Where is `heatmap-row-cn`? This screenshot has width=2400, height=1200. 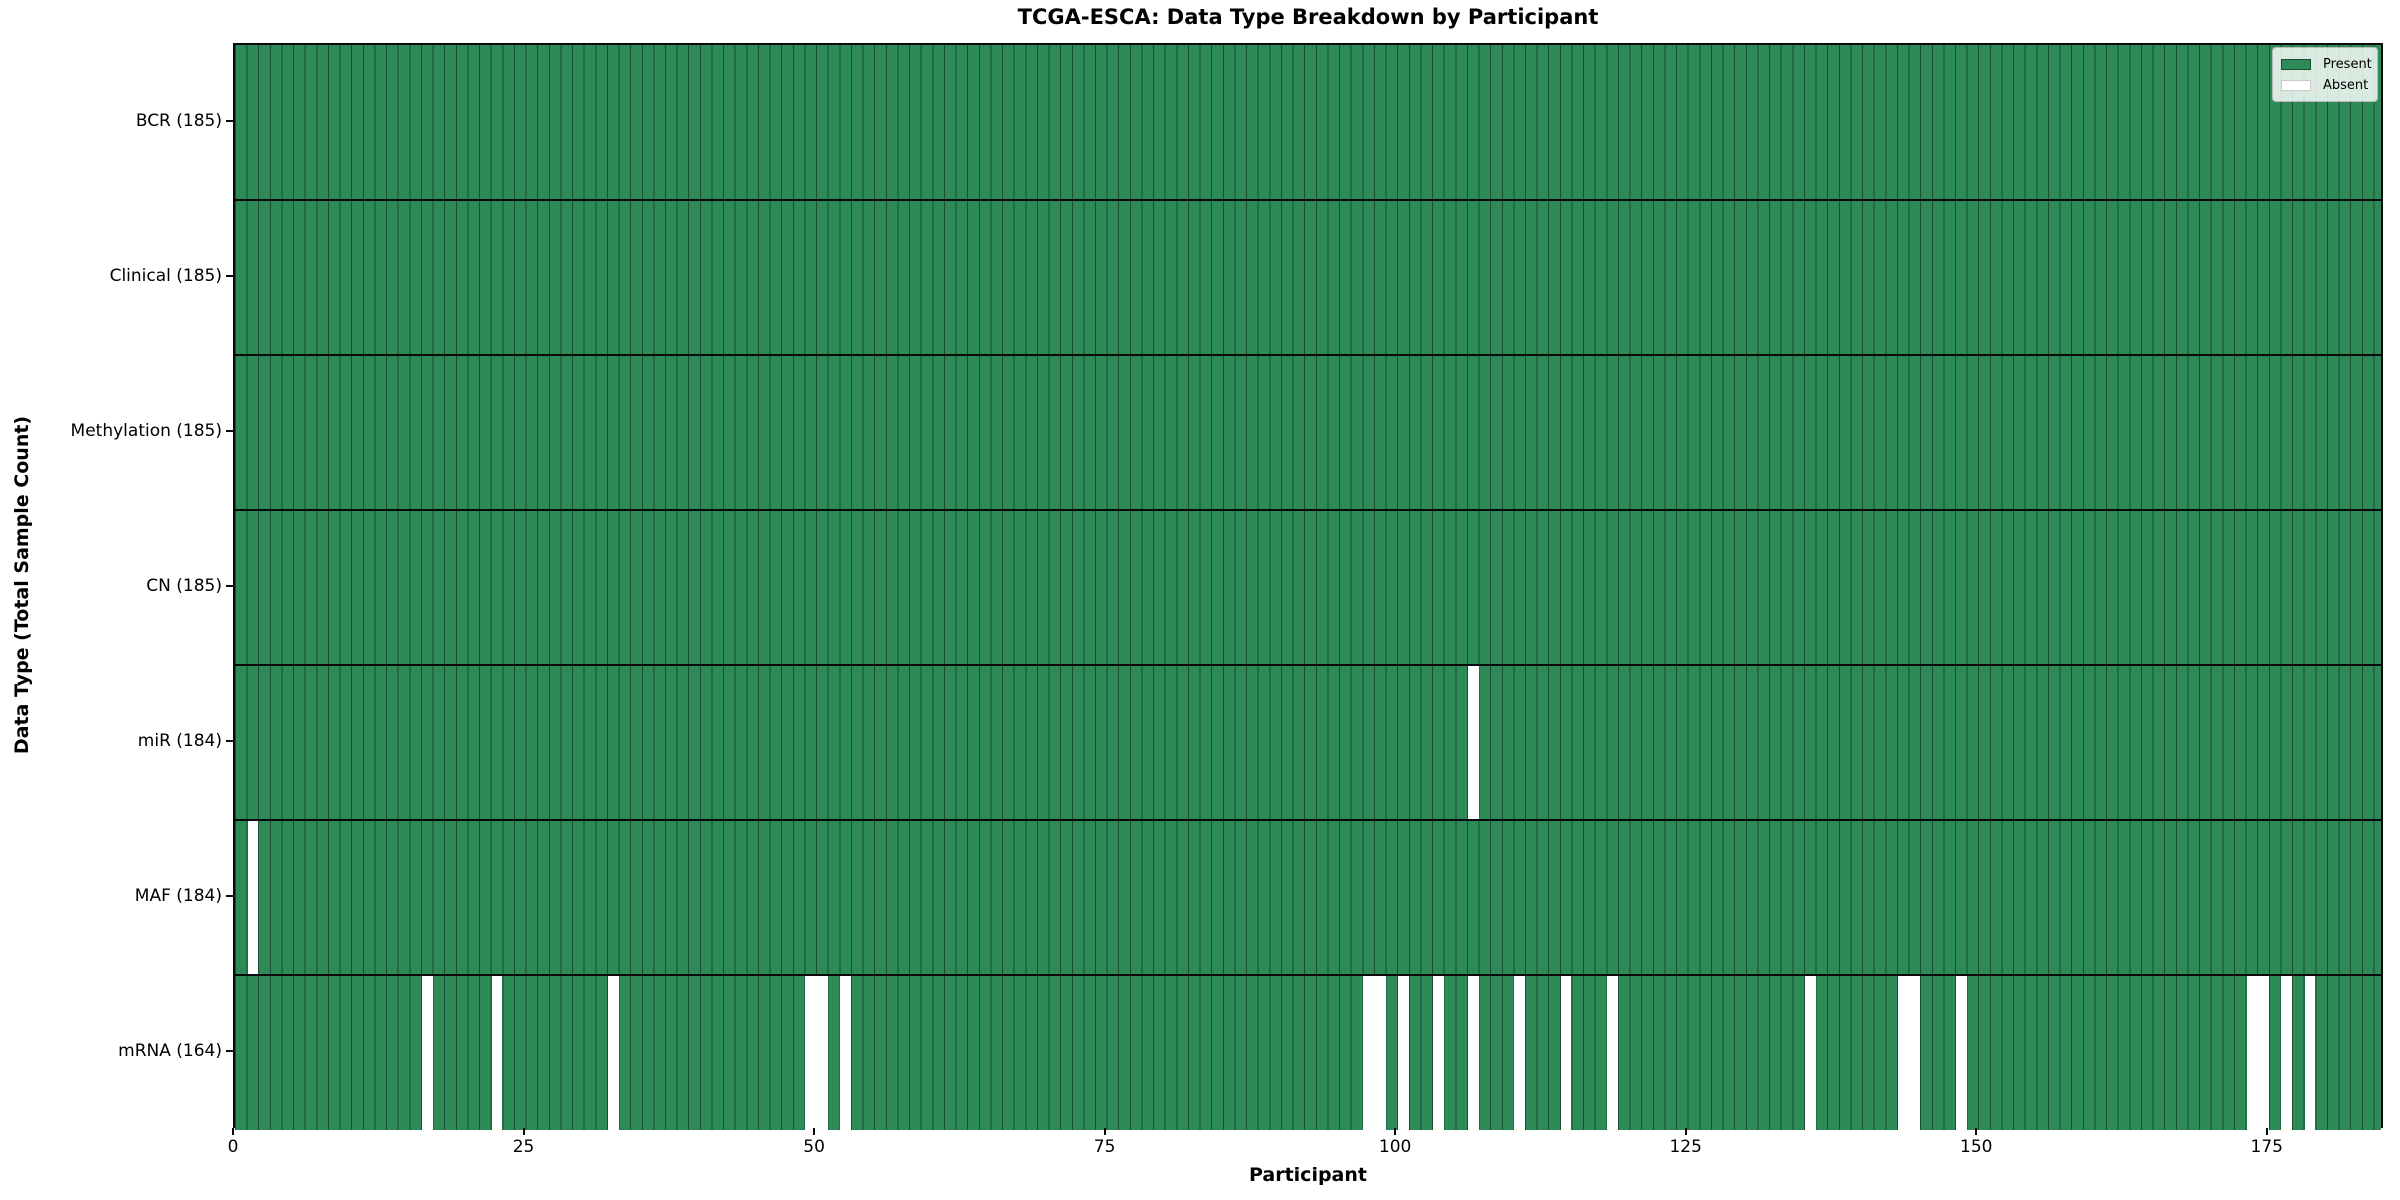 heatmap-row-cn is located at coordinates (1308, 587).